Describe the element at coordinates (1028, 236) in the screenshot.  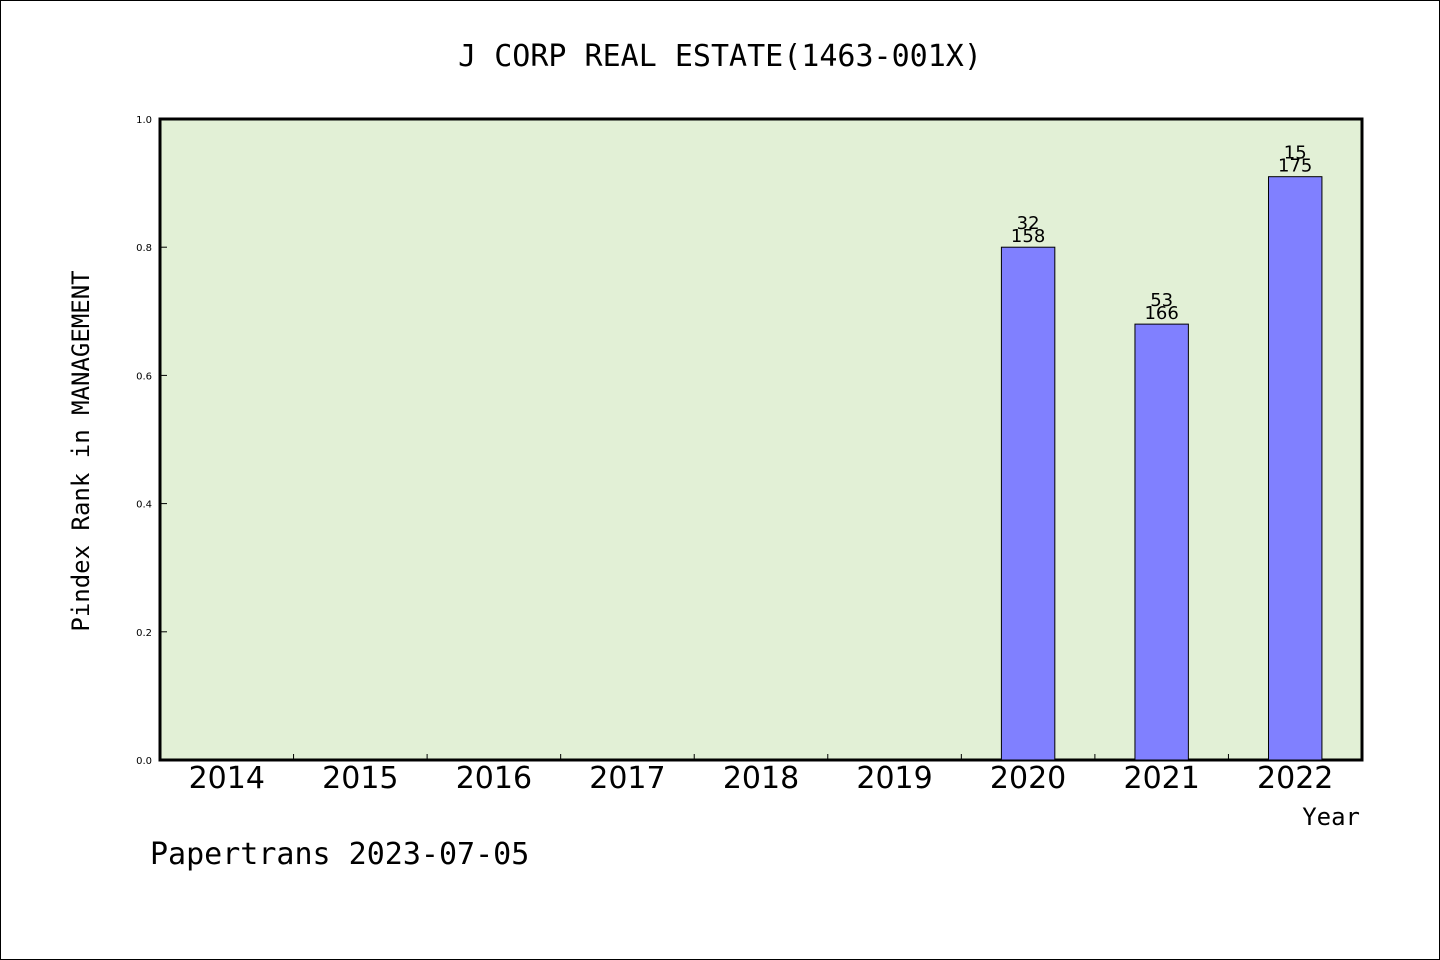
I see `bar-label-bottom: 158` at that location.